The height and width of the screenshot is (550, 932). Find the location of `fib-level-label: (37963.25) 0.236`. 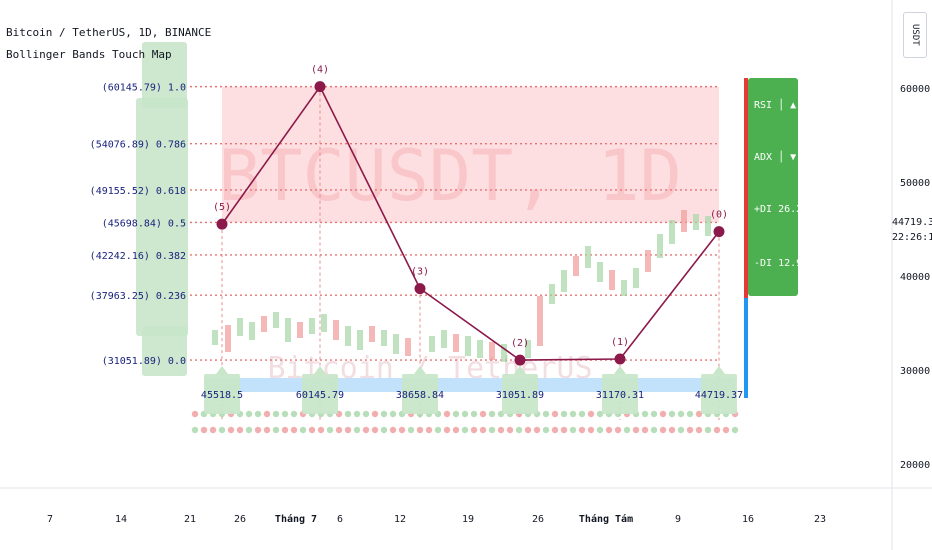

fib-level-label: (37963.25) 0.236 is located at coordinates (138, 296).